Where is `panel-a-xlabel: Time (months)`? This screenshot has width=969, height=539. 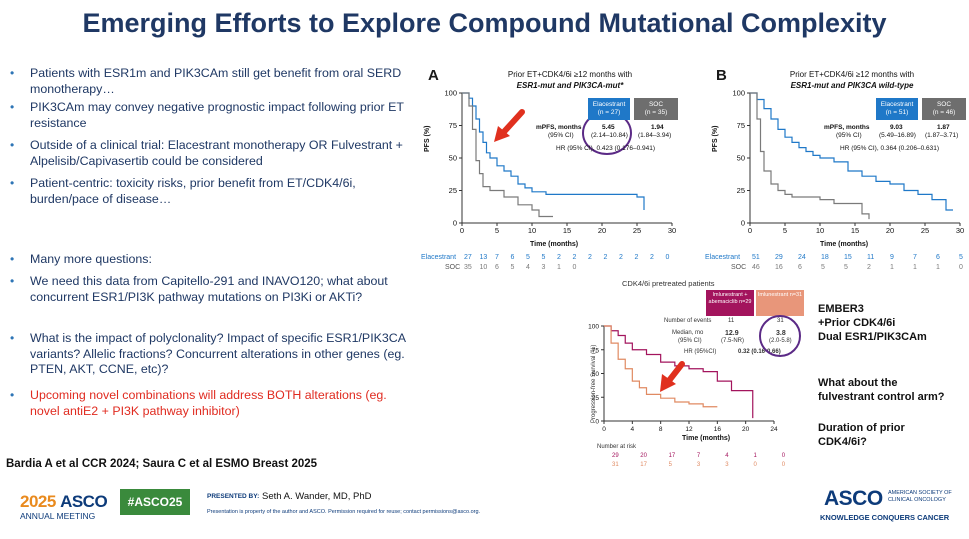
panel-a-xlabel: Time (months) is located at coordinates (554, 244).